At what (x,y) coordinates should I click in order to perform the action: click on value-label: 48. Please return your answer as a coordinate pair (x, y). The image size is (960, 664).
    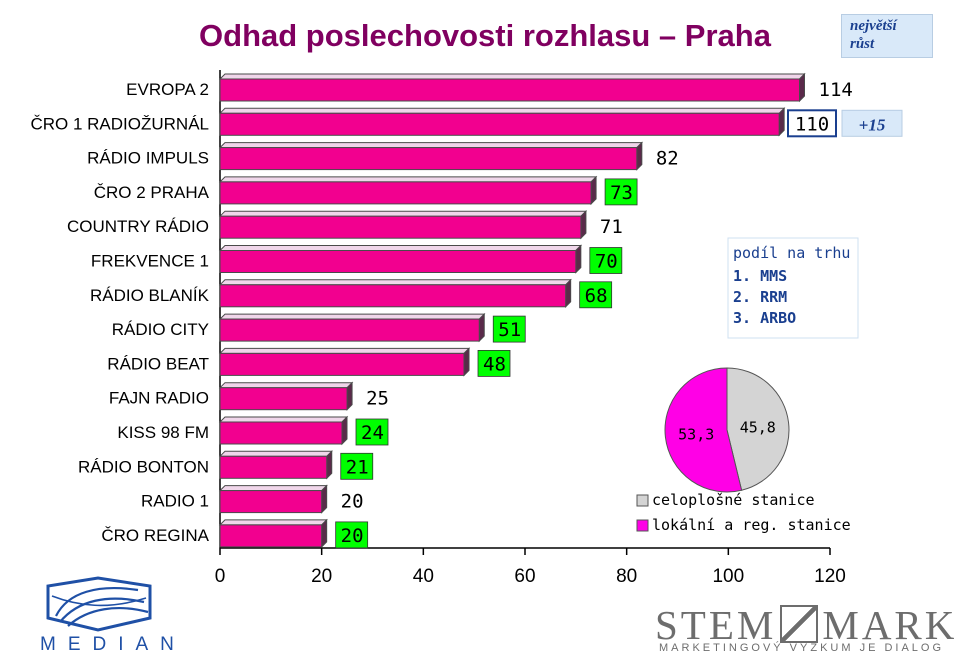
    Looking at the image, I should click on (494, 364).